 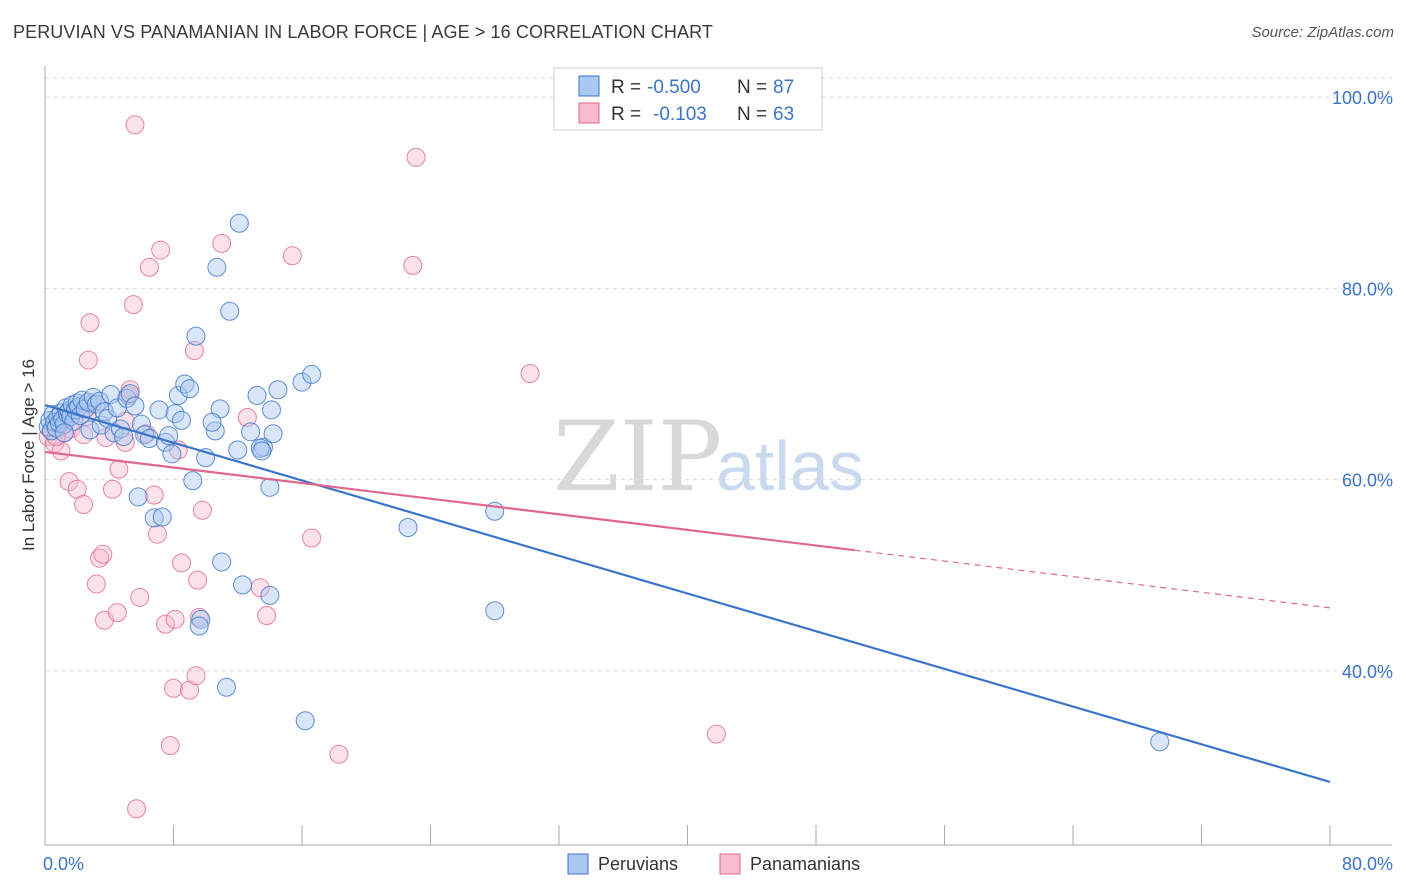 I want to click on x-tick-labels: 0.0% 80.0%, so click(x=718, y=864).